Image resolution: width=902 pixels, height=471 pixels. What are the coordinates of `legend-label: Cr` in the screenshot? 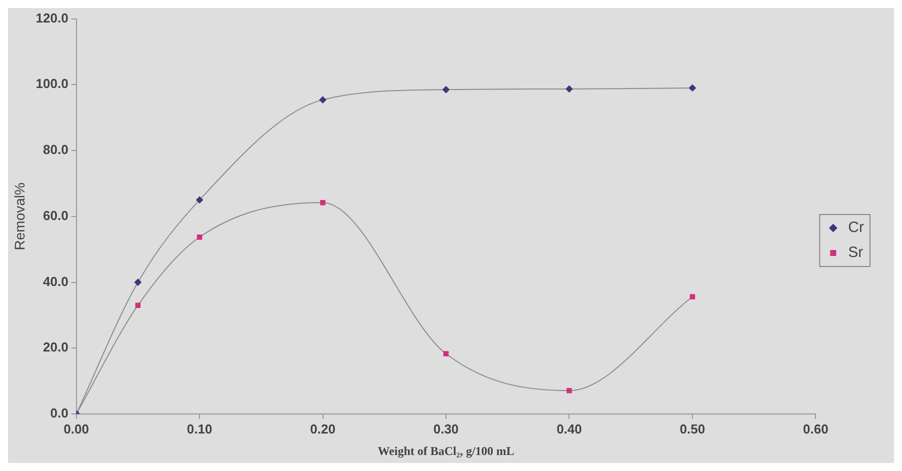 It's located at (856, 227).